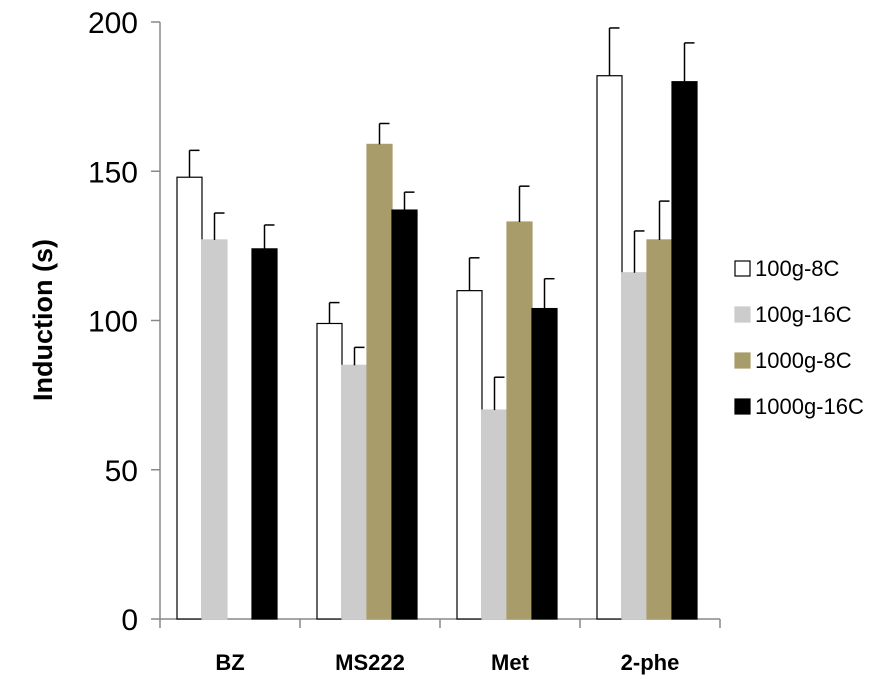 The height and width of the screenshot is (679, 891). Describe the element at coordinates (803, 360) in the screenshot. I see `legend-label: 1000g-8C` at that location.